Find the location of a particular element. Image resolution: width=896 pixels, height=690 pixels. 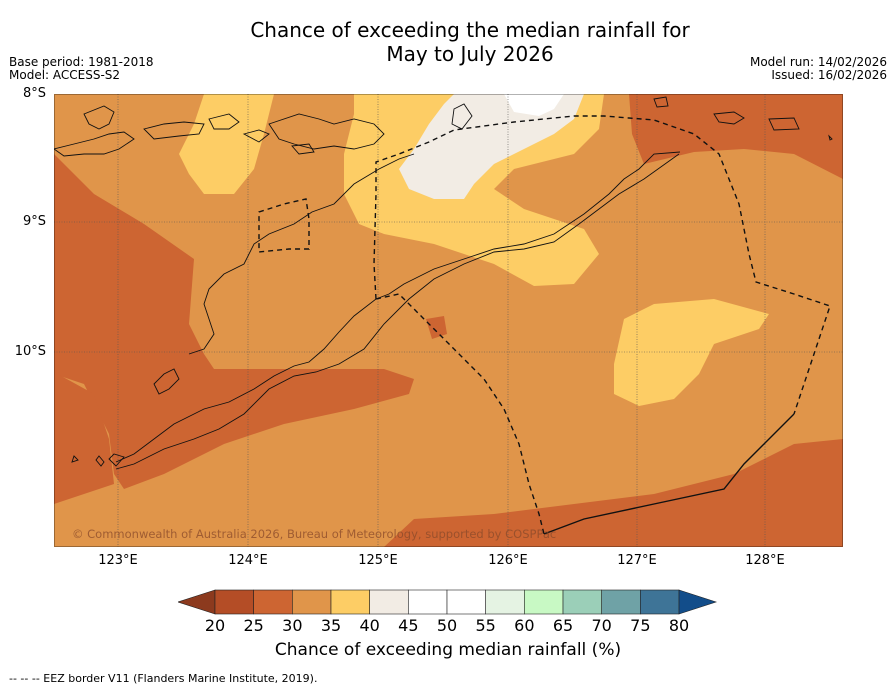

band-25-30-west-bottom is located at coordinates (84, 438).